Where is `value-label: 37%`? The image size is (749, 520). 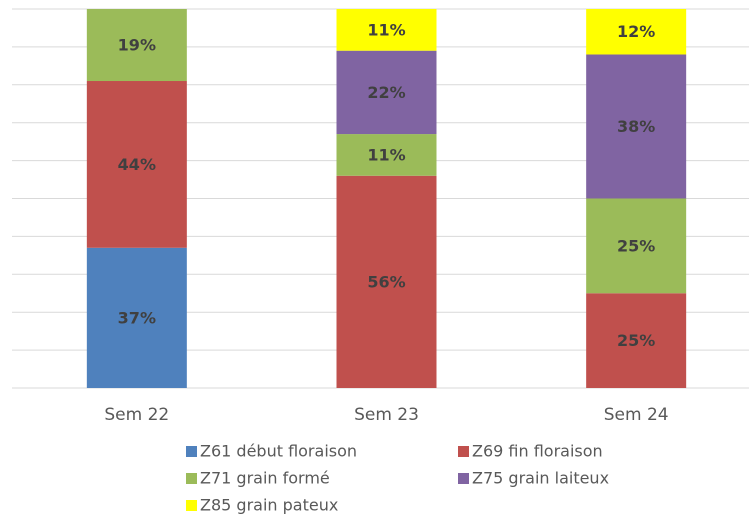 value-label: 37% is located at coordinates (137, 317).